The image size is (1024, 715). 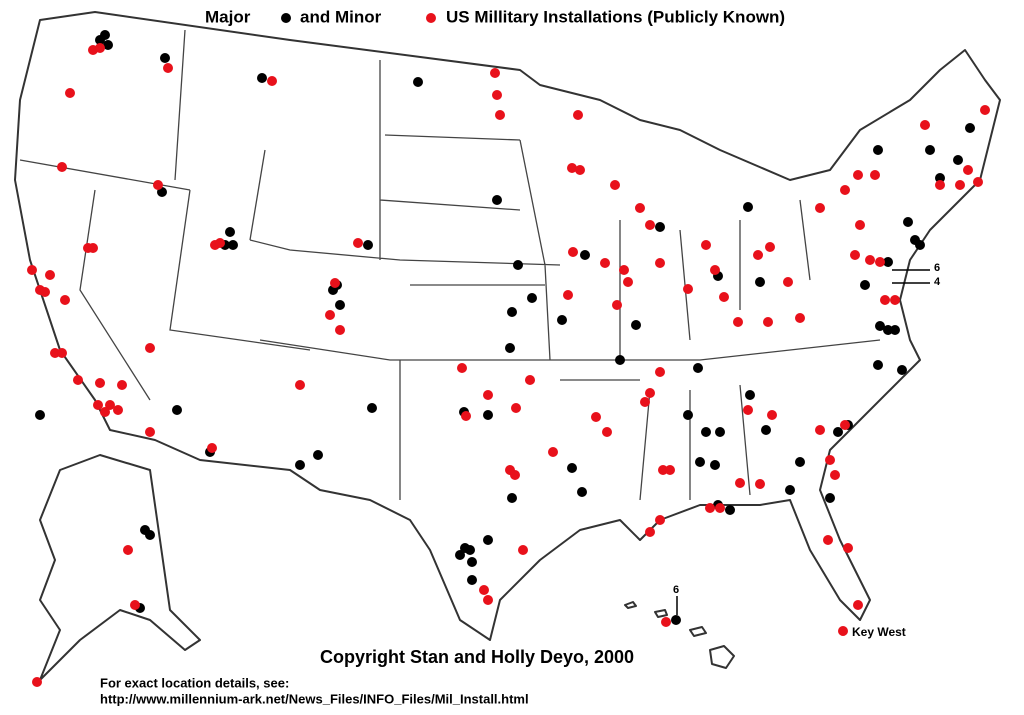 What do you see at coordinates (937, 282) in the screenshot?
I see `callout-label: 4` at bounding box center [937, 282].